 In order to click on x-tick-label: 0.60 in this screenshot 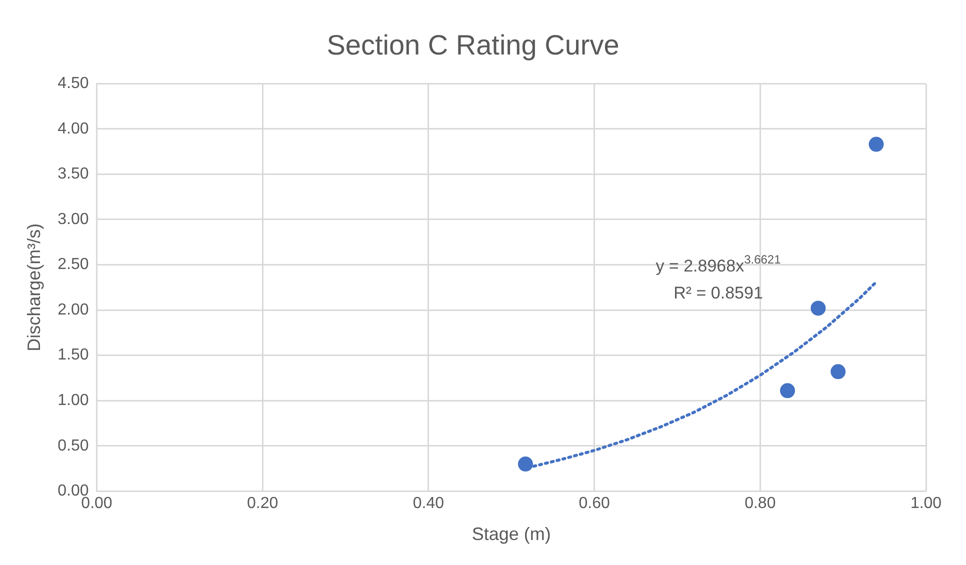, I will do `click(594, 503)`.